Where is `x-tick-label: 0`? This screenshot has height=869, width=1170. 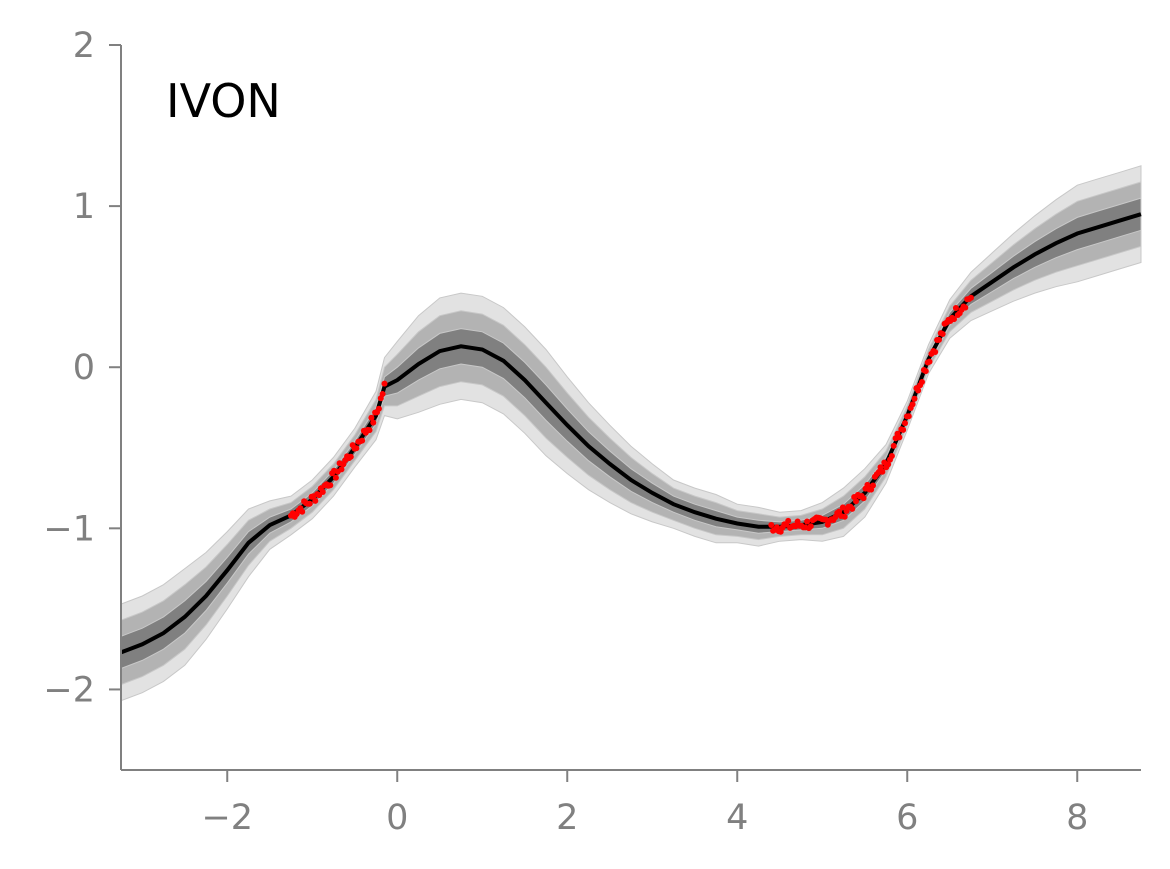 x-tick-label: 0 is located at coordinates (397, 818).